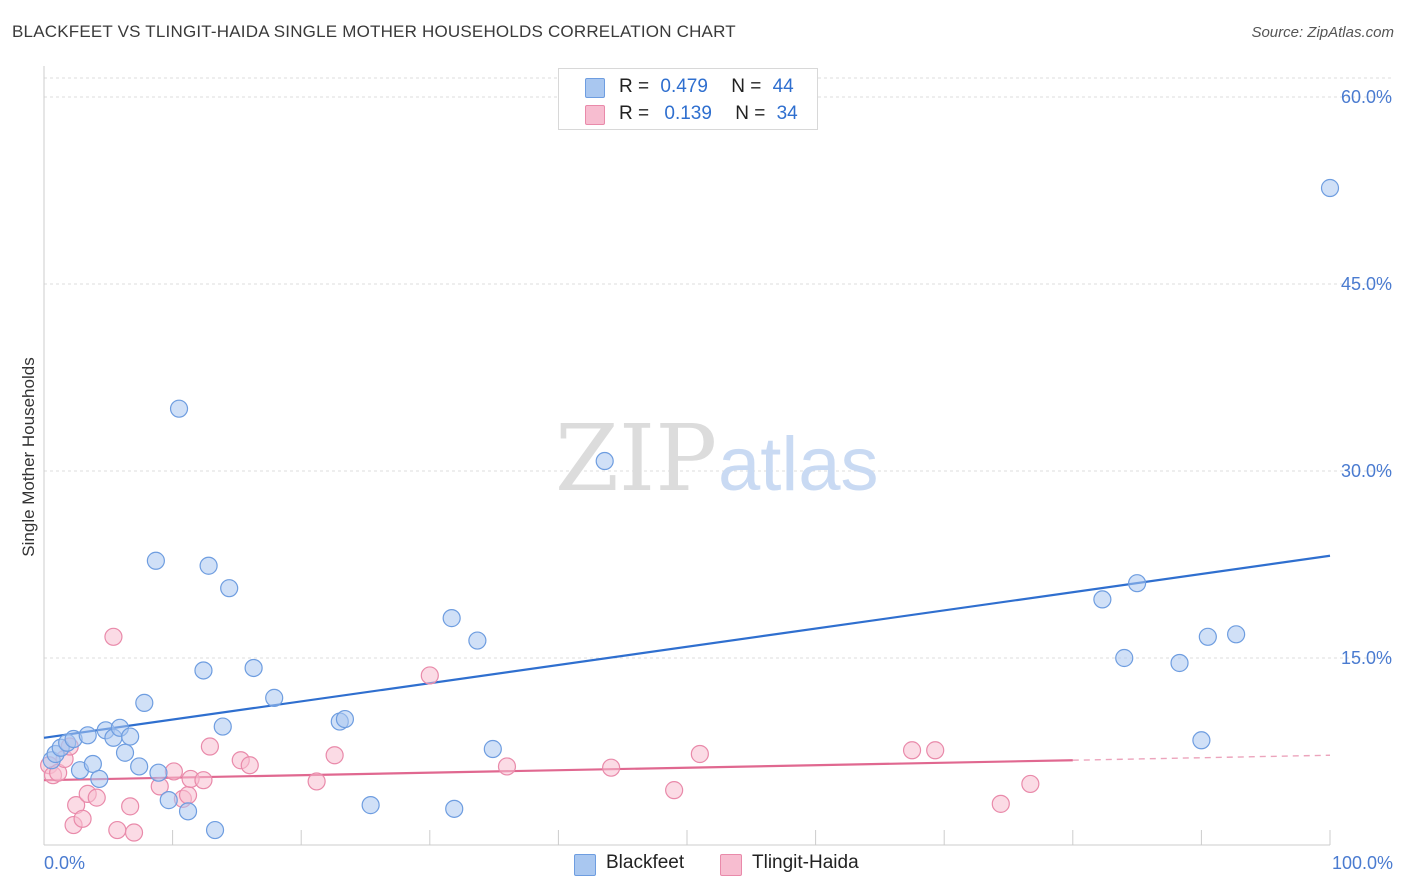 The height and width of the screenshot is (892, 1406). What do you see at coordinates (1366, 658) in the screenshot?
I see `y-tick-label: 15.0%` at bounding box center [1366, 658].